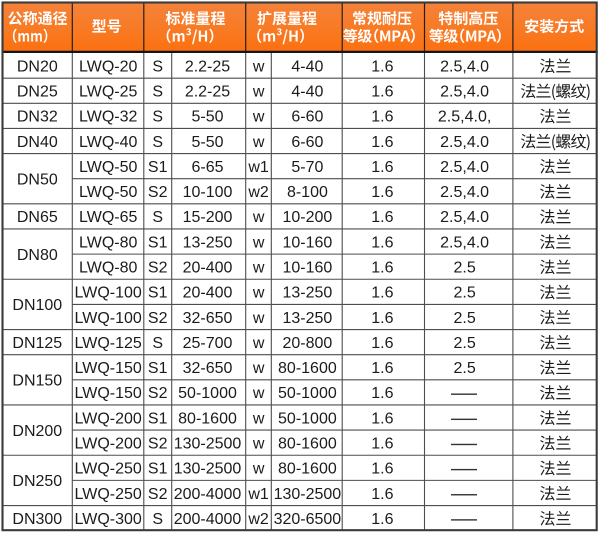  I want to click on svg-text: LWQ-80, so click(108, 242).